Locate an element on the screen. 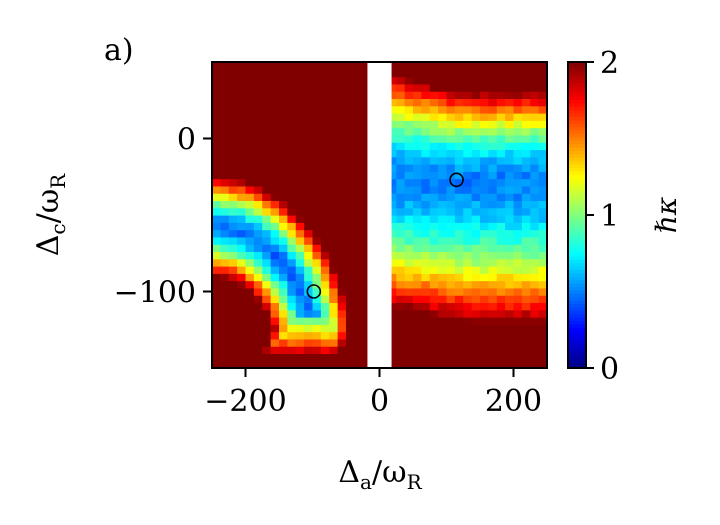 The width and height of the screenshot is (720, 525). colorbar-tick-label: 0 is located at coordinates (609, 369).